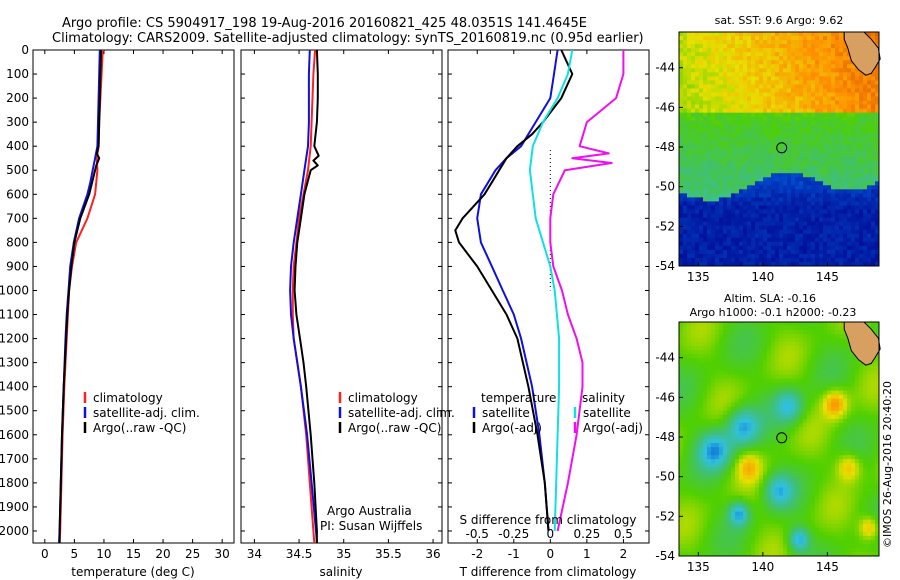 This screenshot has height=580, width=900. What do you see at coordinates (306, 296) in the screenshot?
I see `series-line-argo-raw-qc--2` at bounding box center [306, 296].